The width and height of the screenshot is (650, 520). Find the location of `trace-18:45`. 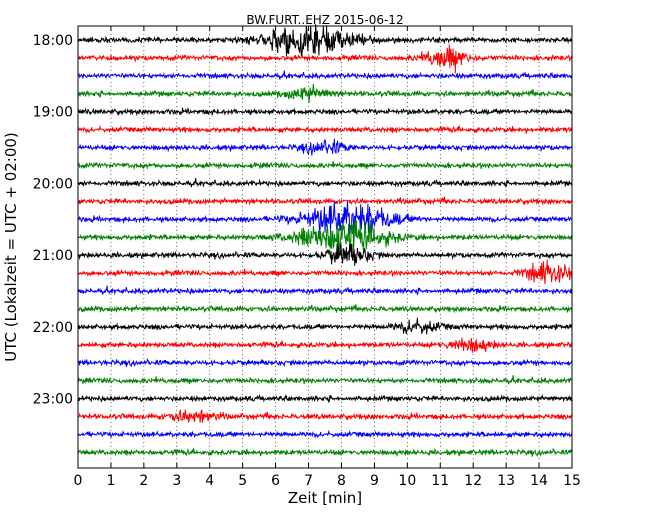

trace-18:45 is located at coordinates (325, 93).